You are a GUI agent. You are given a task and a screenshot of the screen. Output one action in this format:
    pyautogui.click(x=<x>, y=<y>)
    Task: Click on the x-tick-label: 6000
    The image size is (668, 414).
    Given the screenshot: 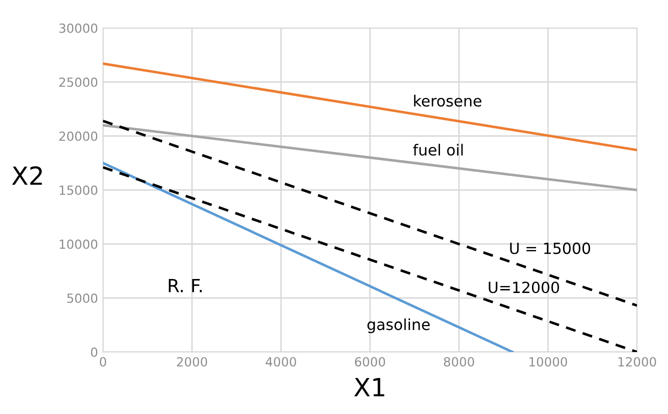 What is the action you would take?
    pyautogui.click(x=370, y=362)
    